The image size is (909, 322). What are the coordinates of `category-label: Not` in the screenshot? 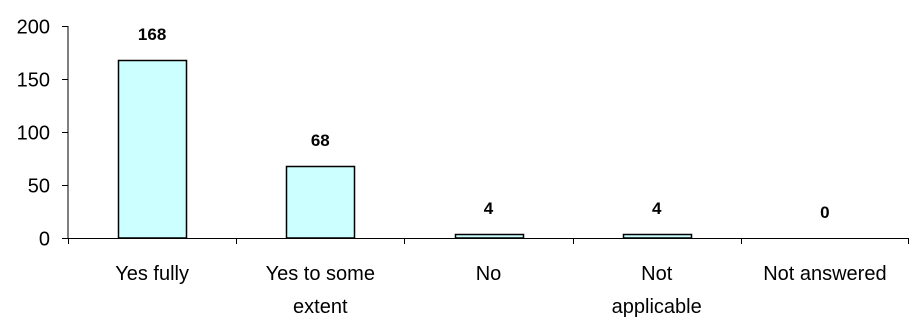 It's located at (657, 274).